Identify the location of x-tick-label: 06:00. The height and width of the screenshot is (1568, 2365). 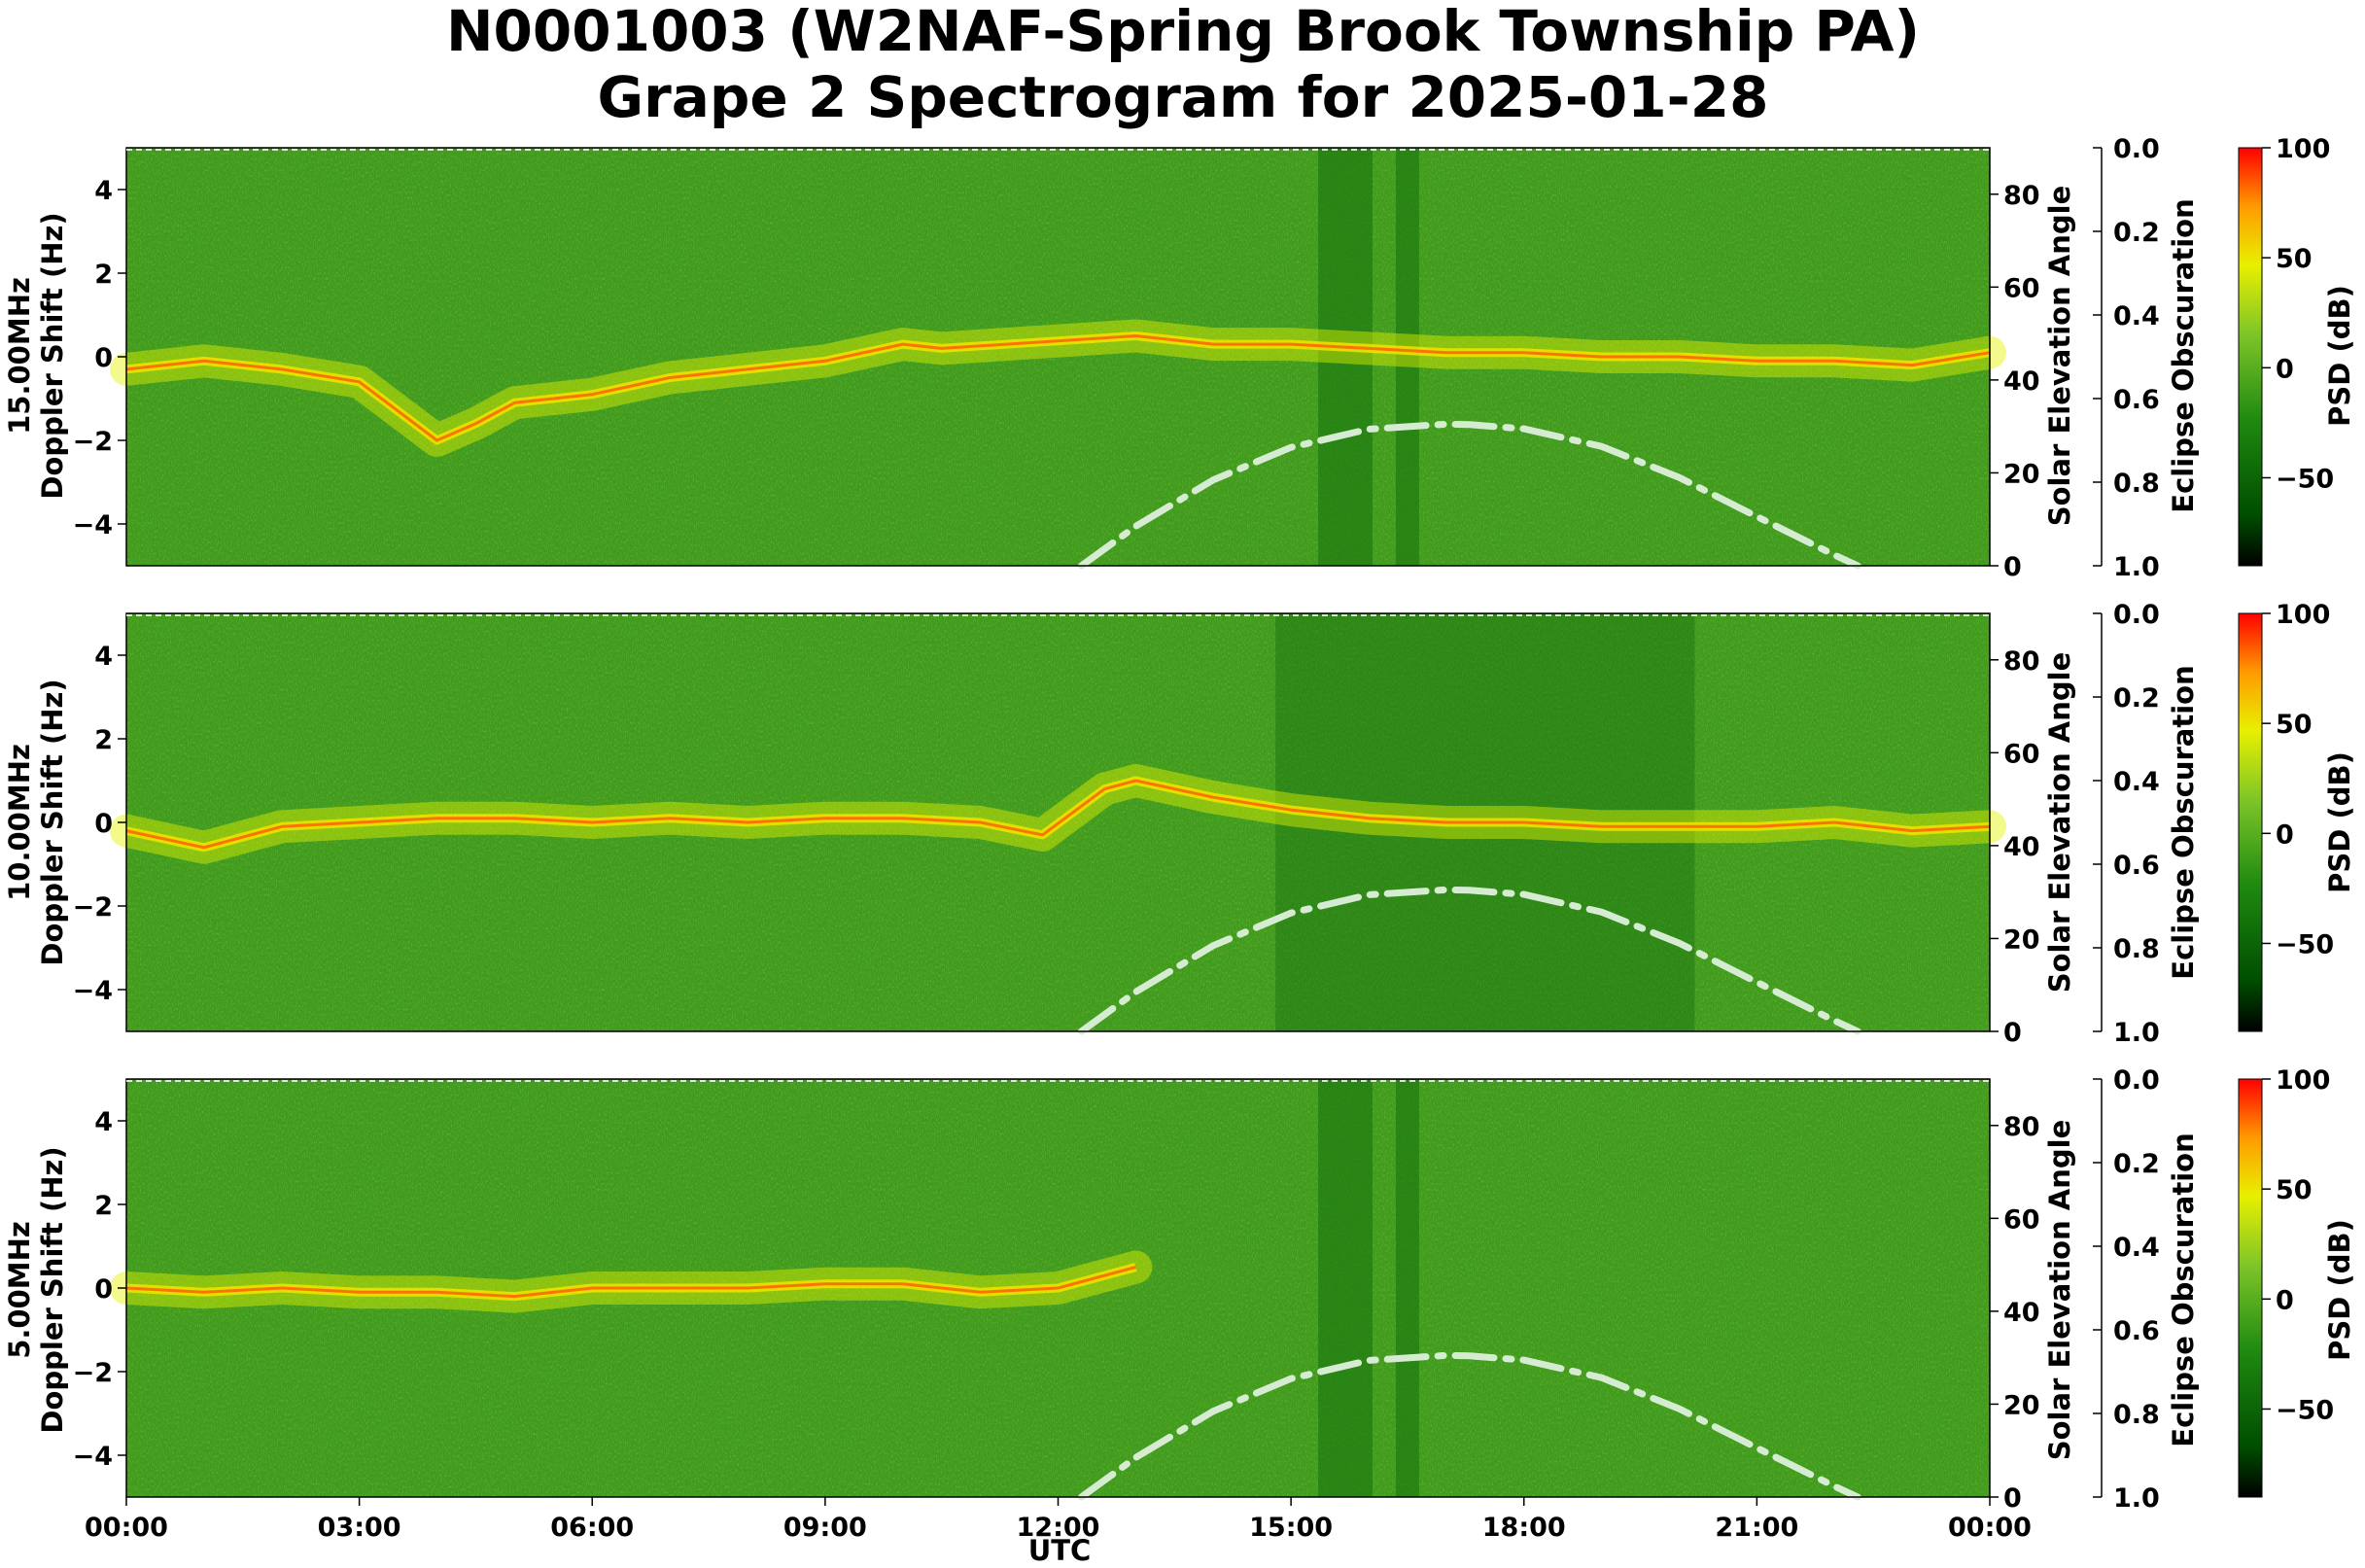
(592, 1528).